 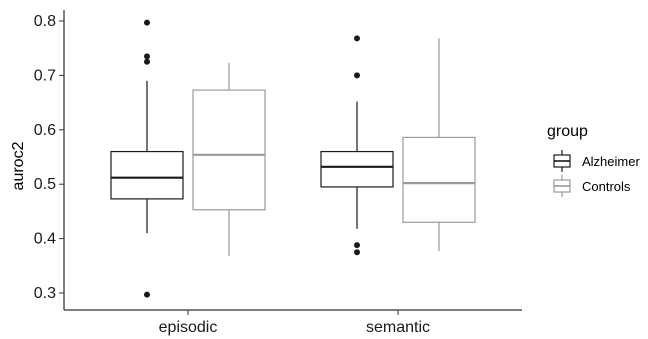 I want to click on legend-key-alzheimer, so click(x=562, y=161).